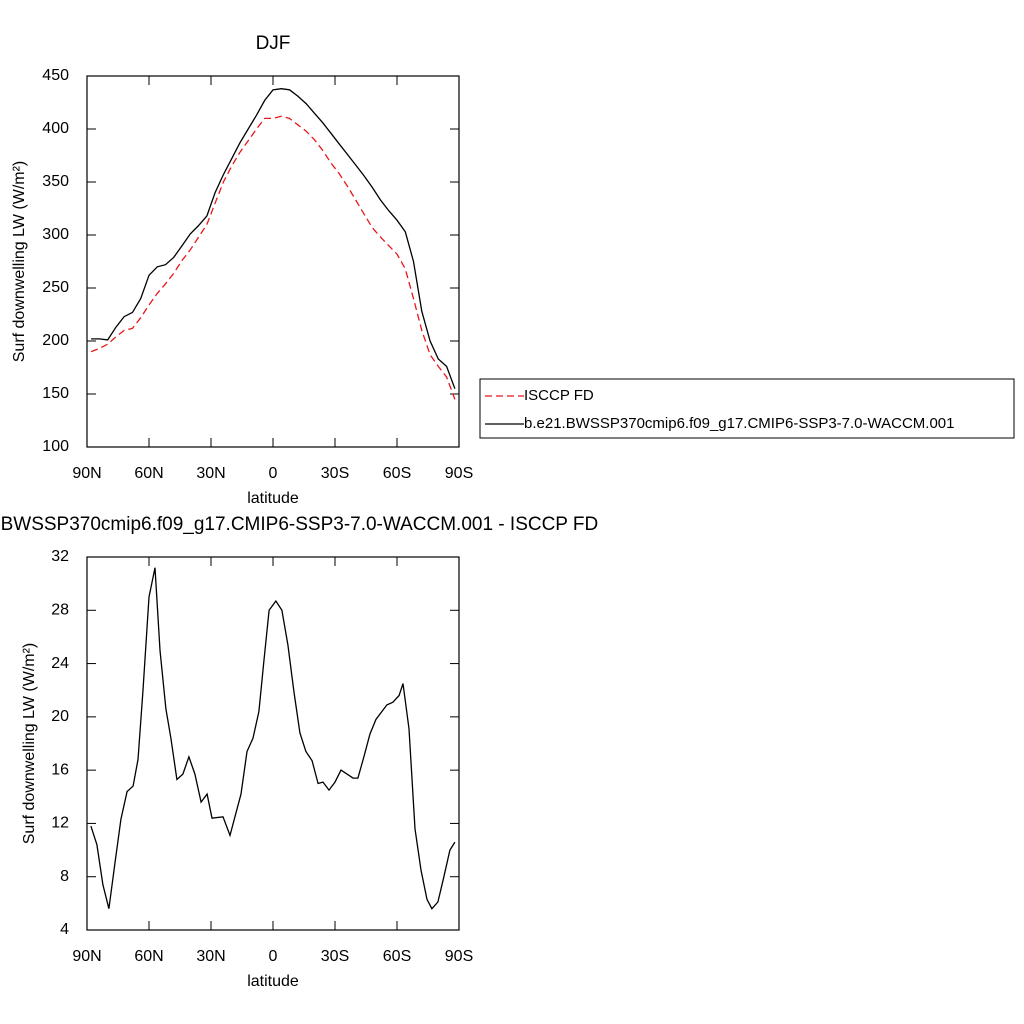 The width and height of the screenshot is (1024, 1024). What do you see at coordinates (64, 876) in the screenshot?
I see `y-tick-label: 8` at bounding box center [64, 876].